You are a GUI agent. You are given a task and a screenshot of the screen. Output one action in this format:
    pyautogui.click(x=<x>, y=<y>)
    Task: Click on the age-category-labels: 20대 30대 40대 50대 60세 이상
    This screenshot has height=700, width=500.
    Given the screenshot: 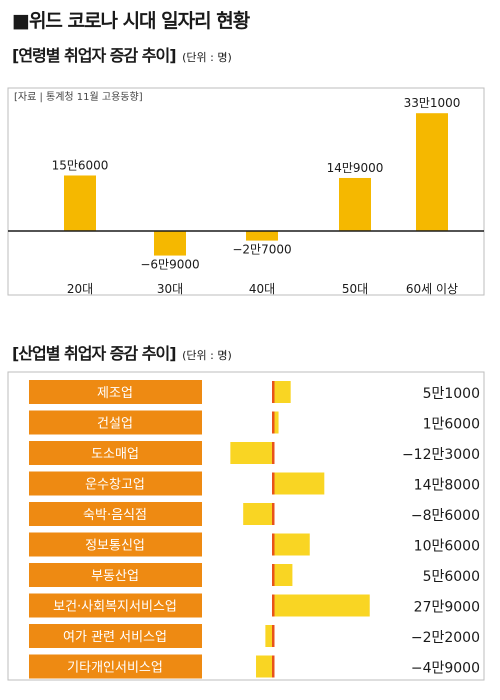 What is the action you would take?
    pyautogui.click(x=262, y=289)
    